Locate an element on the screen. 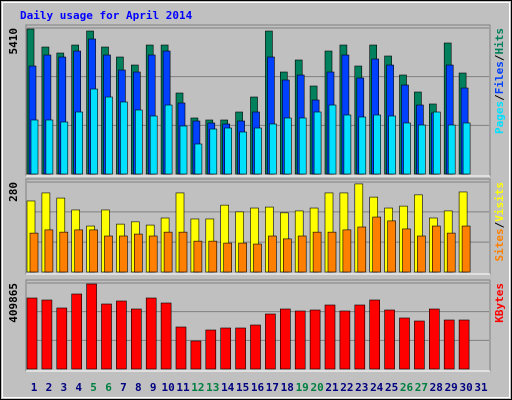 Image resolution: width=512 pixels, height=400 pixels. legend-entry: Visits is located at coordinates (499, 202).